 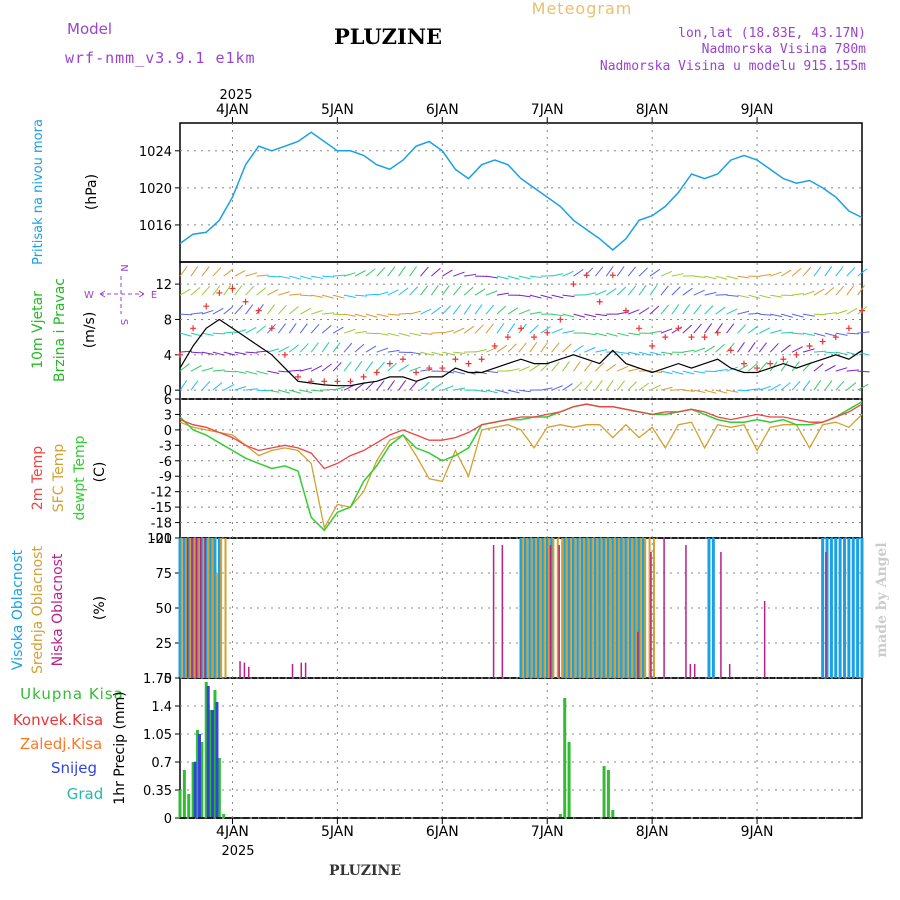 I want to click on model-label: Model, so click(x=89, y=29).